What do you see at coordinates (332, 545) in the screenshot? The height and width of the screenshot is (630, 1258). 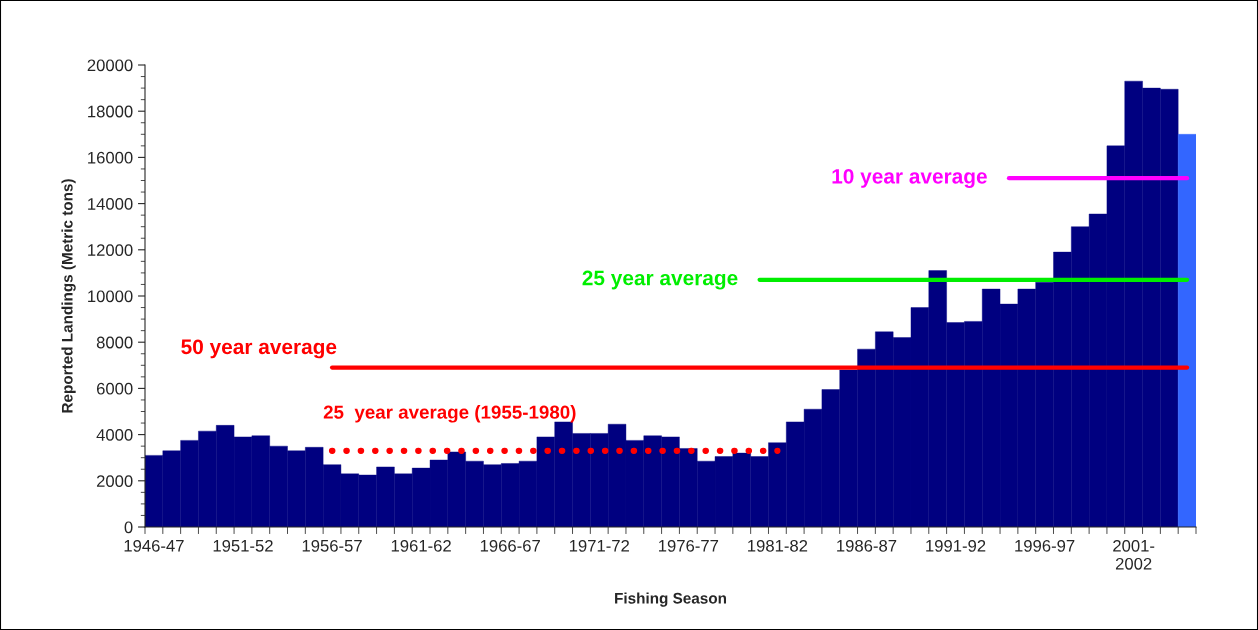 I see `x-tick-label: 1956-57` at bounding box center [332, 545].